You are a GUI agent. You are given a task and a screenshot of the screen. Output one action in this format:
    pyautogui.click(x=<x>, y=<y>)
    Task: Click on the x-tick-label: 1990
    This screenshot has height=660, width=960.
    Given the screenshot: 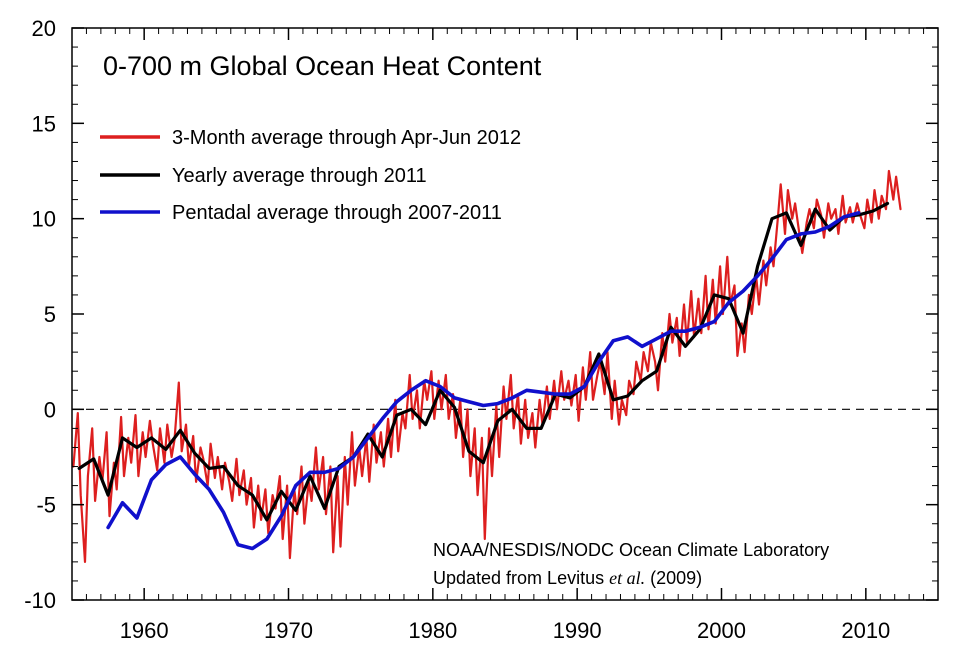 What is the action you would take?
    pyautogui.click(x=577, y=630)
    